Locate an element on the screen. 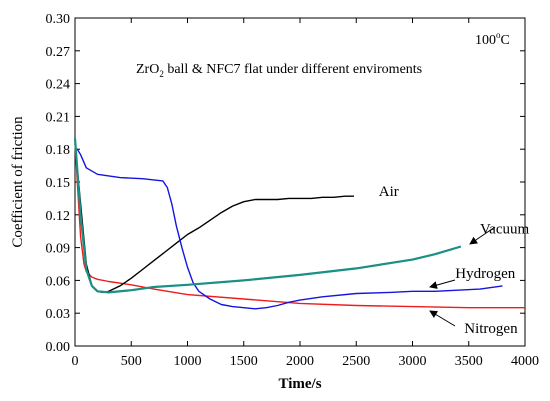  series-label-nitrogen: Nitrogen is located at coordinates (491, 329).